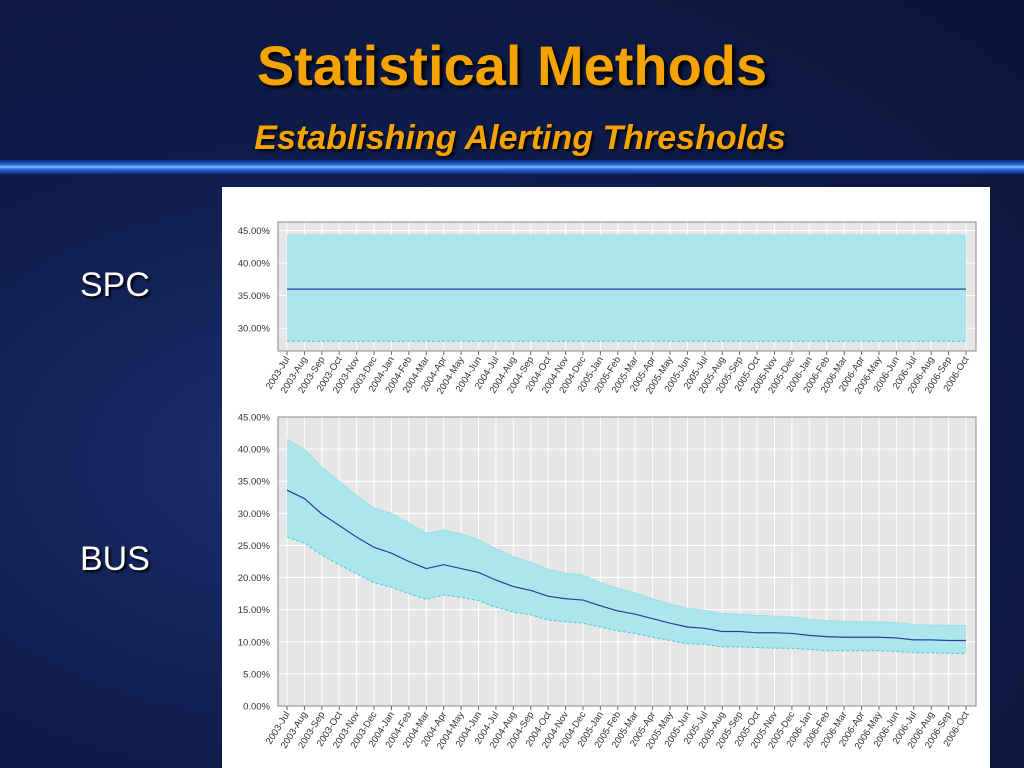 This screenshot has width=1024, height=768. Describe the element at coordinates (256, 707) in the screenshot. I see `y-tick-label: 0.00%` at that location.